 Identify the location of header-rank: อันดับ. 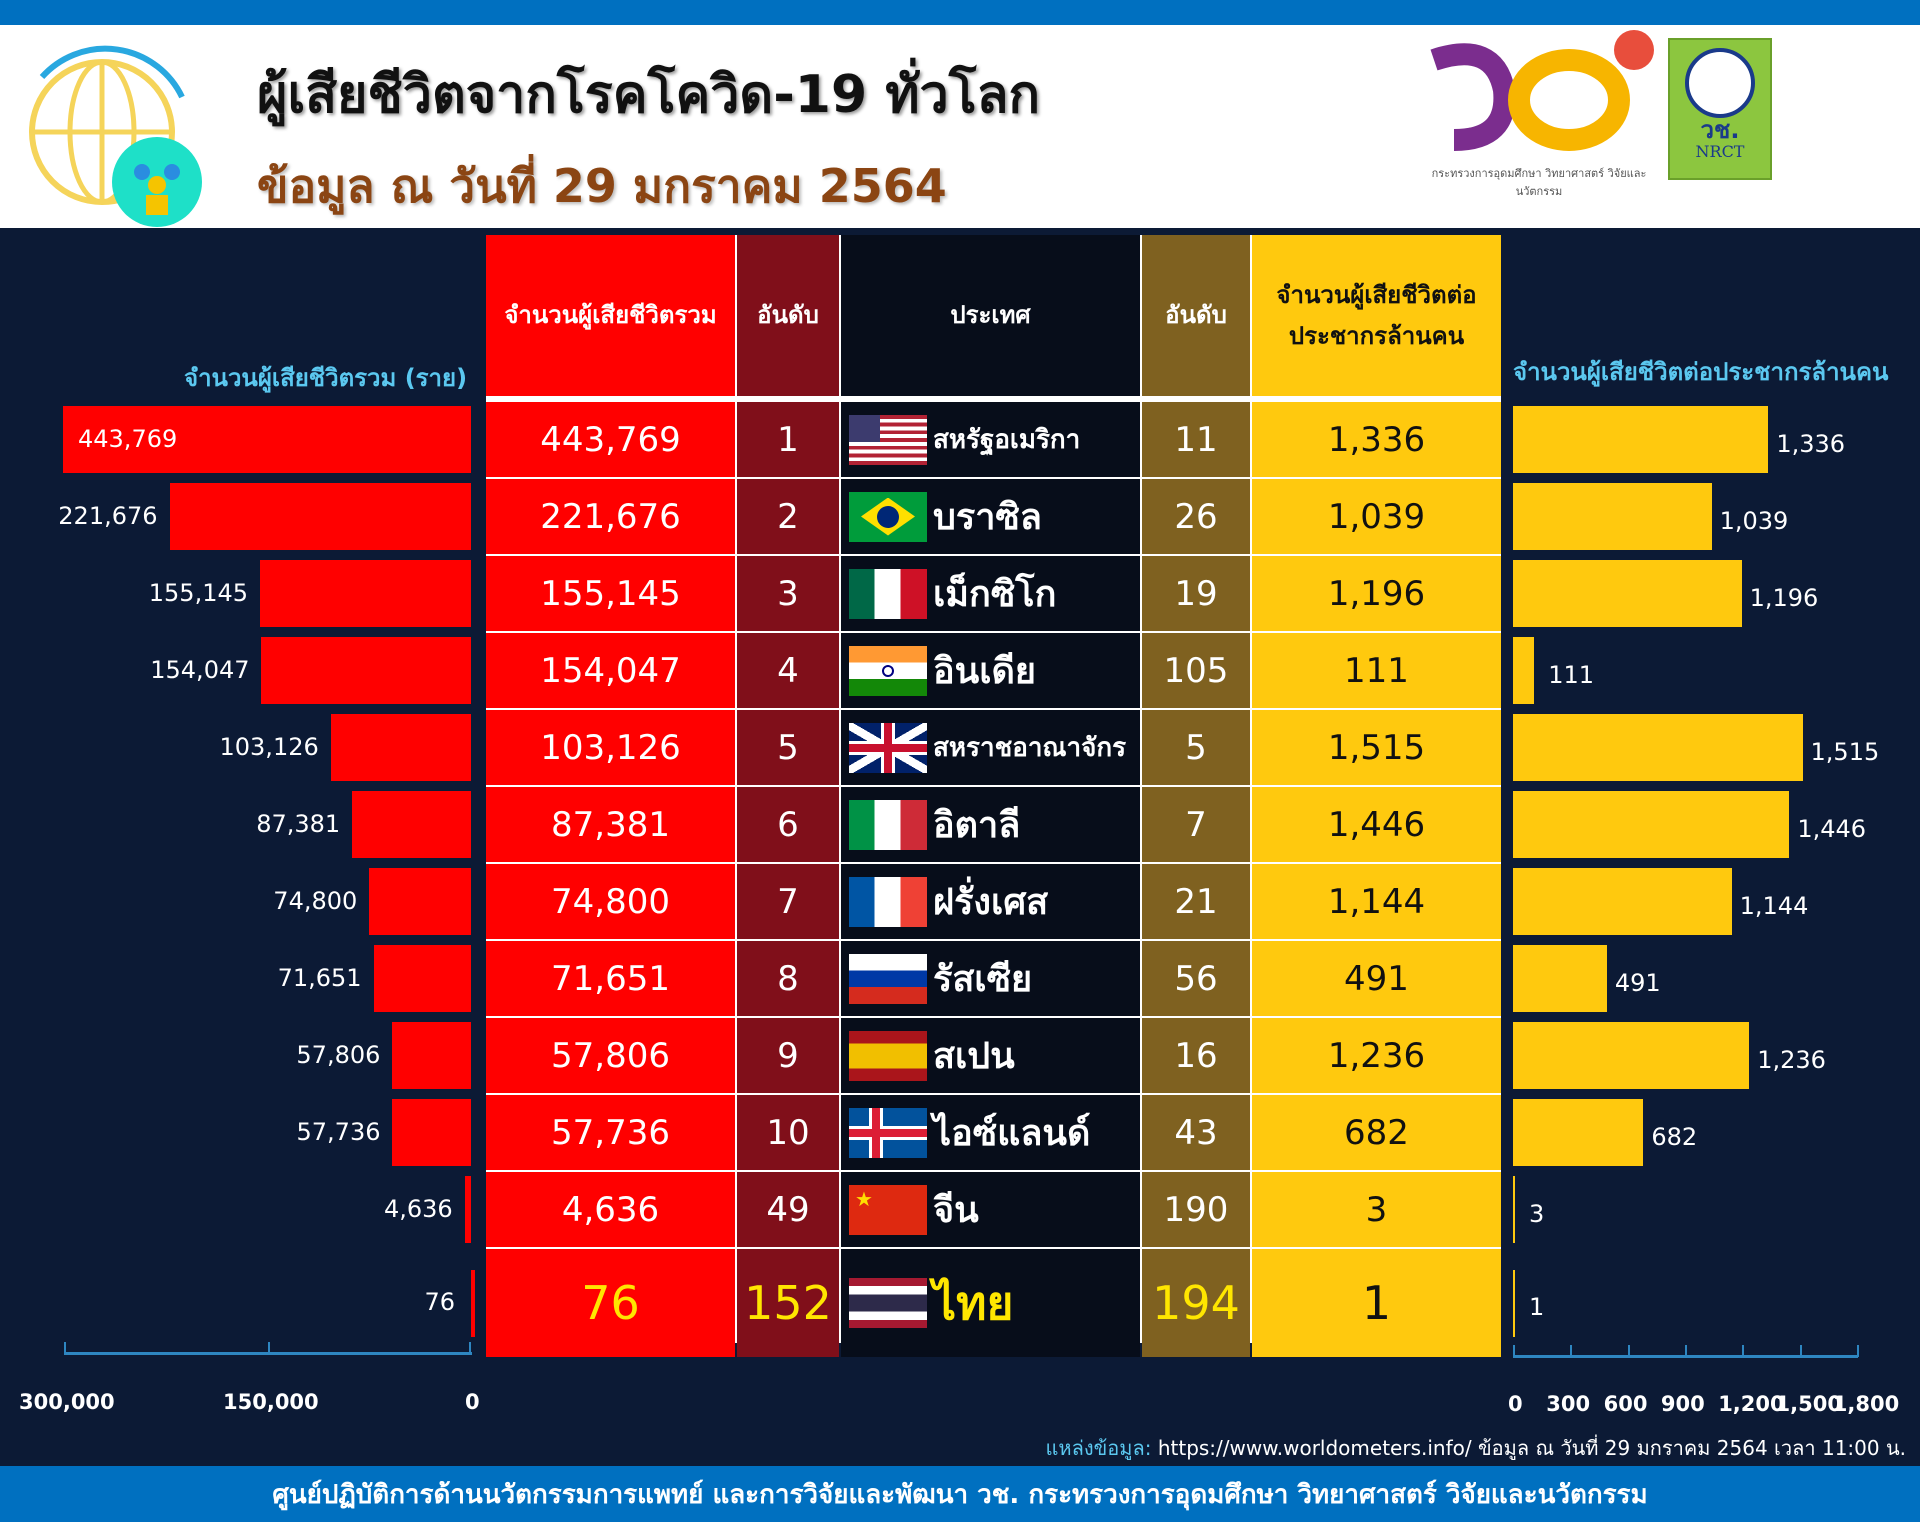
(788, 315).